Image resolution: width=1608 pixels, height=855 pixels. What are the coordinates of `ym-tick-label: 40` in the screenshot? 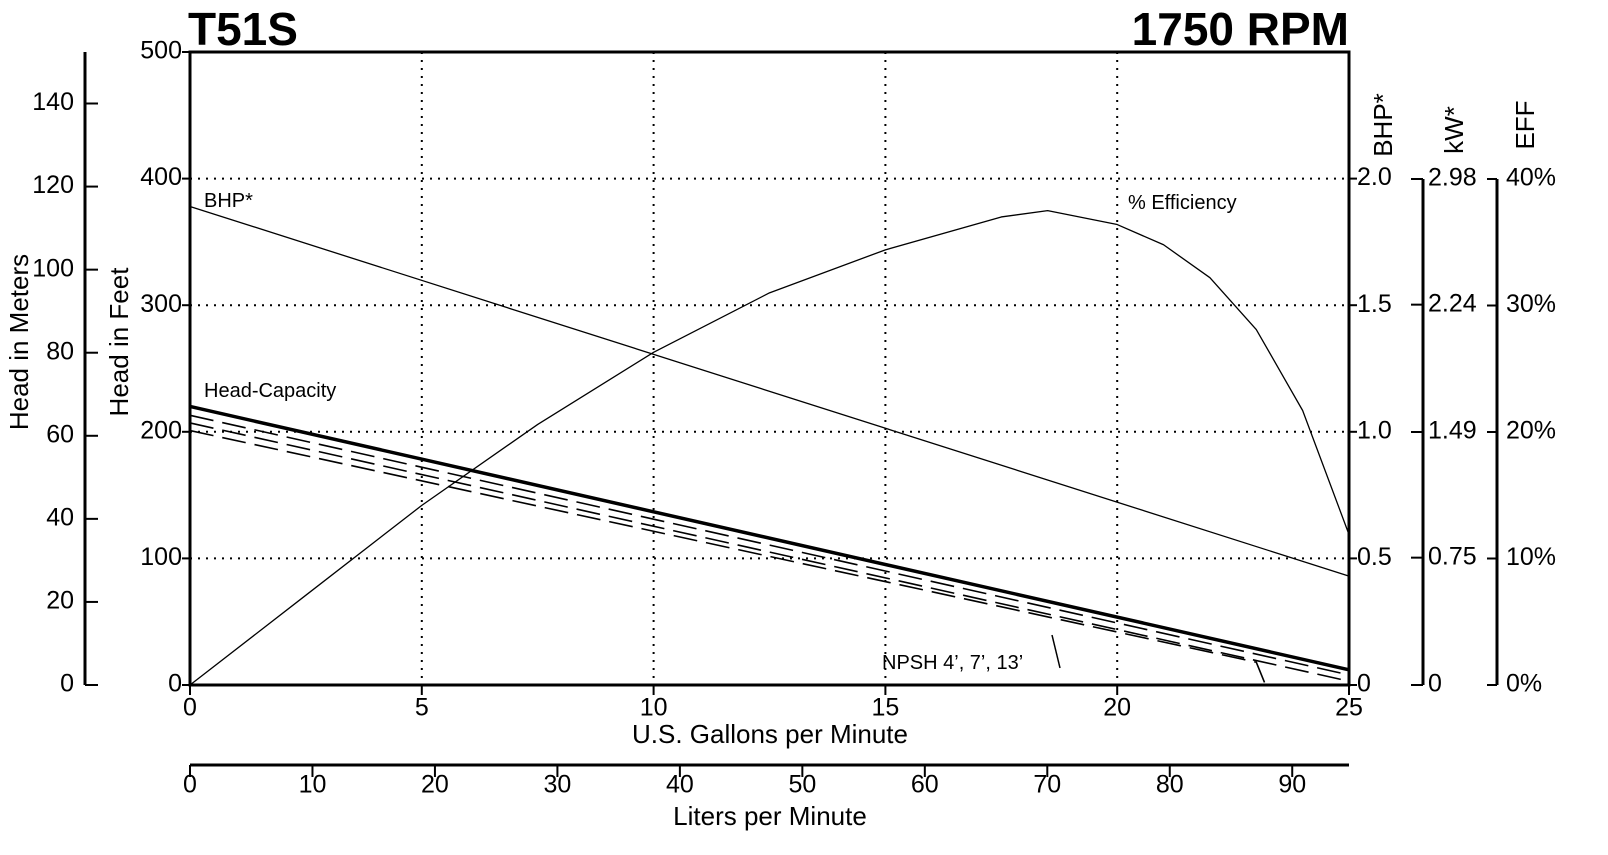 It's located at (60, 517).